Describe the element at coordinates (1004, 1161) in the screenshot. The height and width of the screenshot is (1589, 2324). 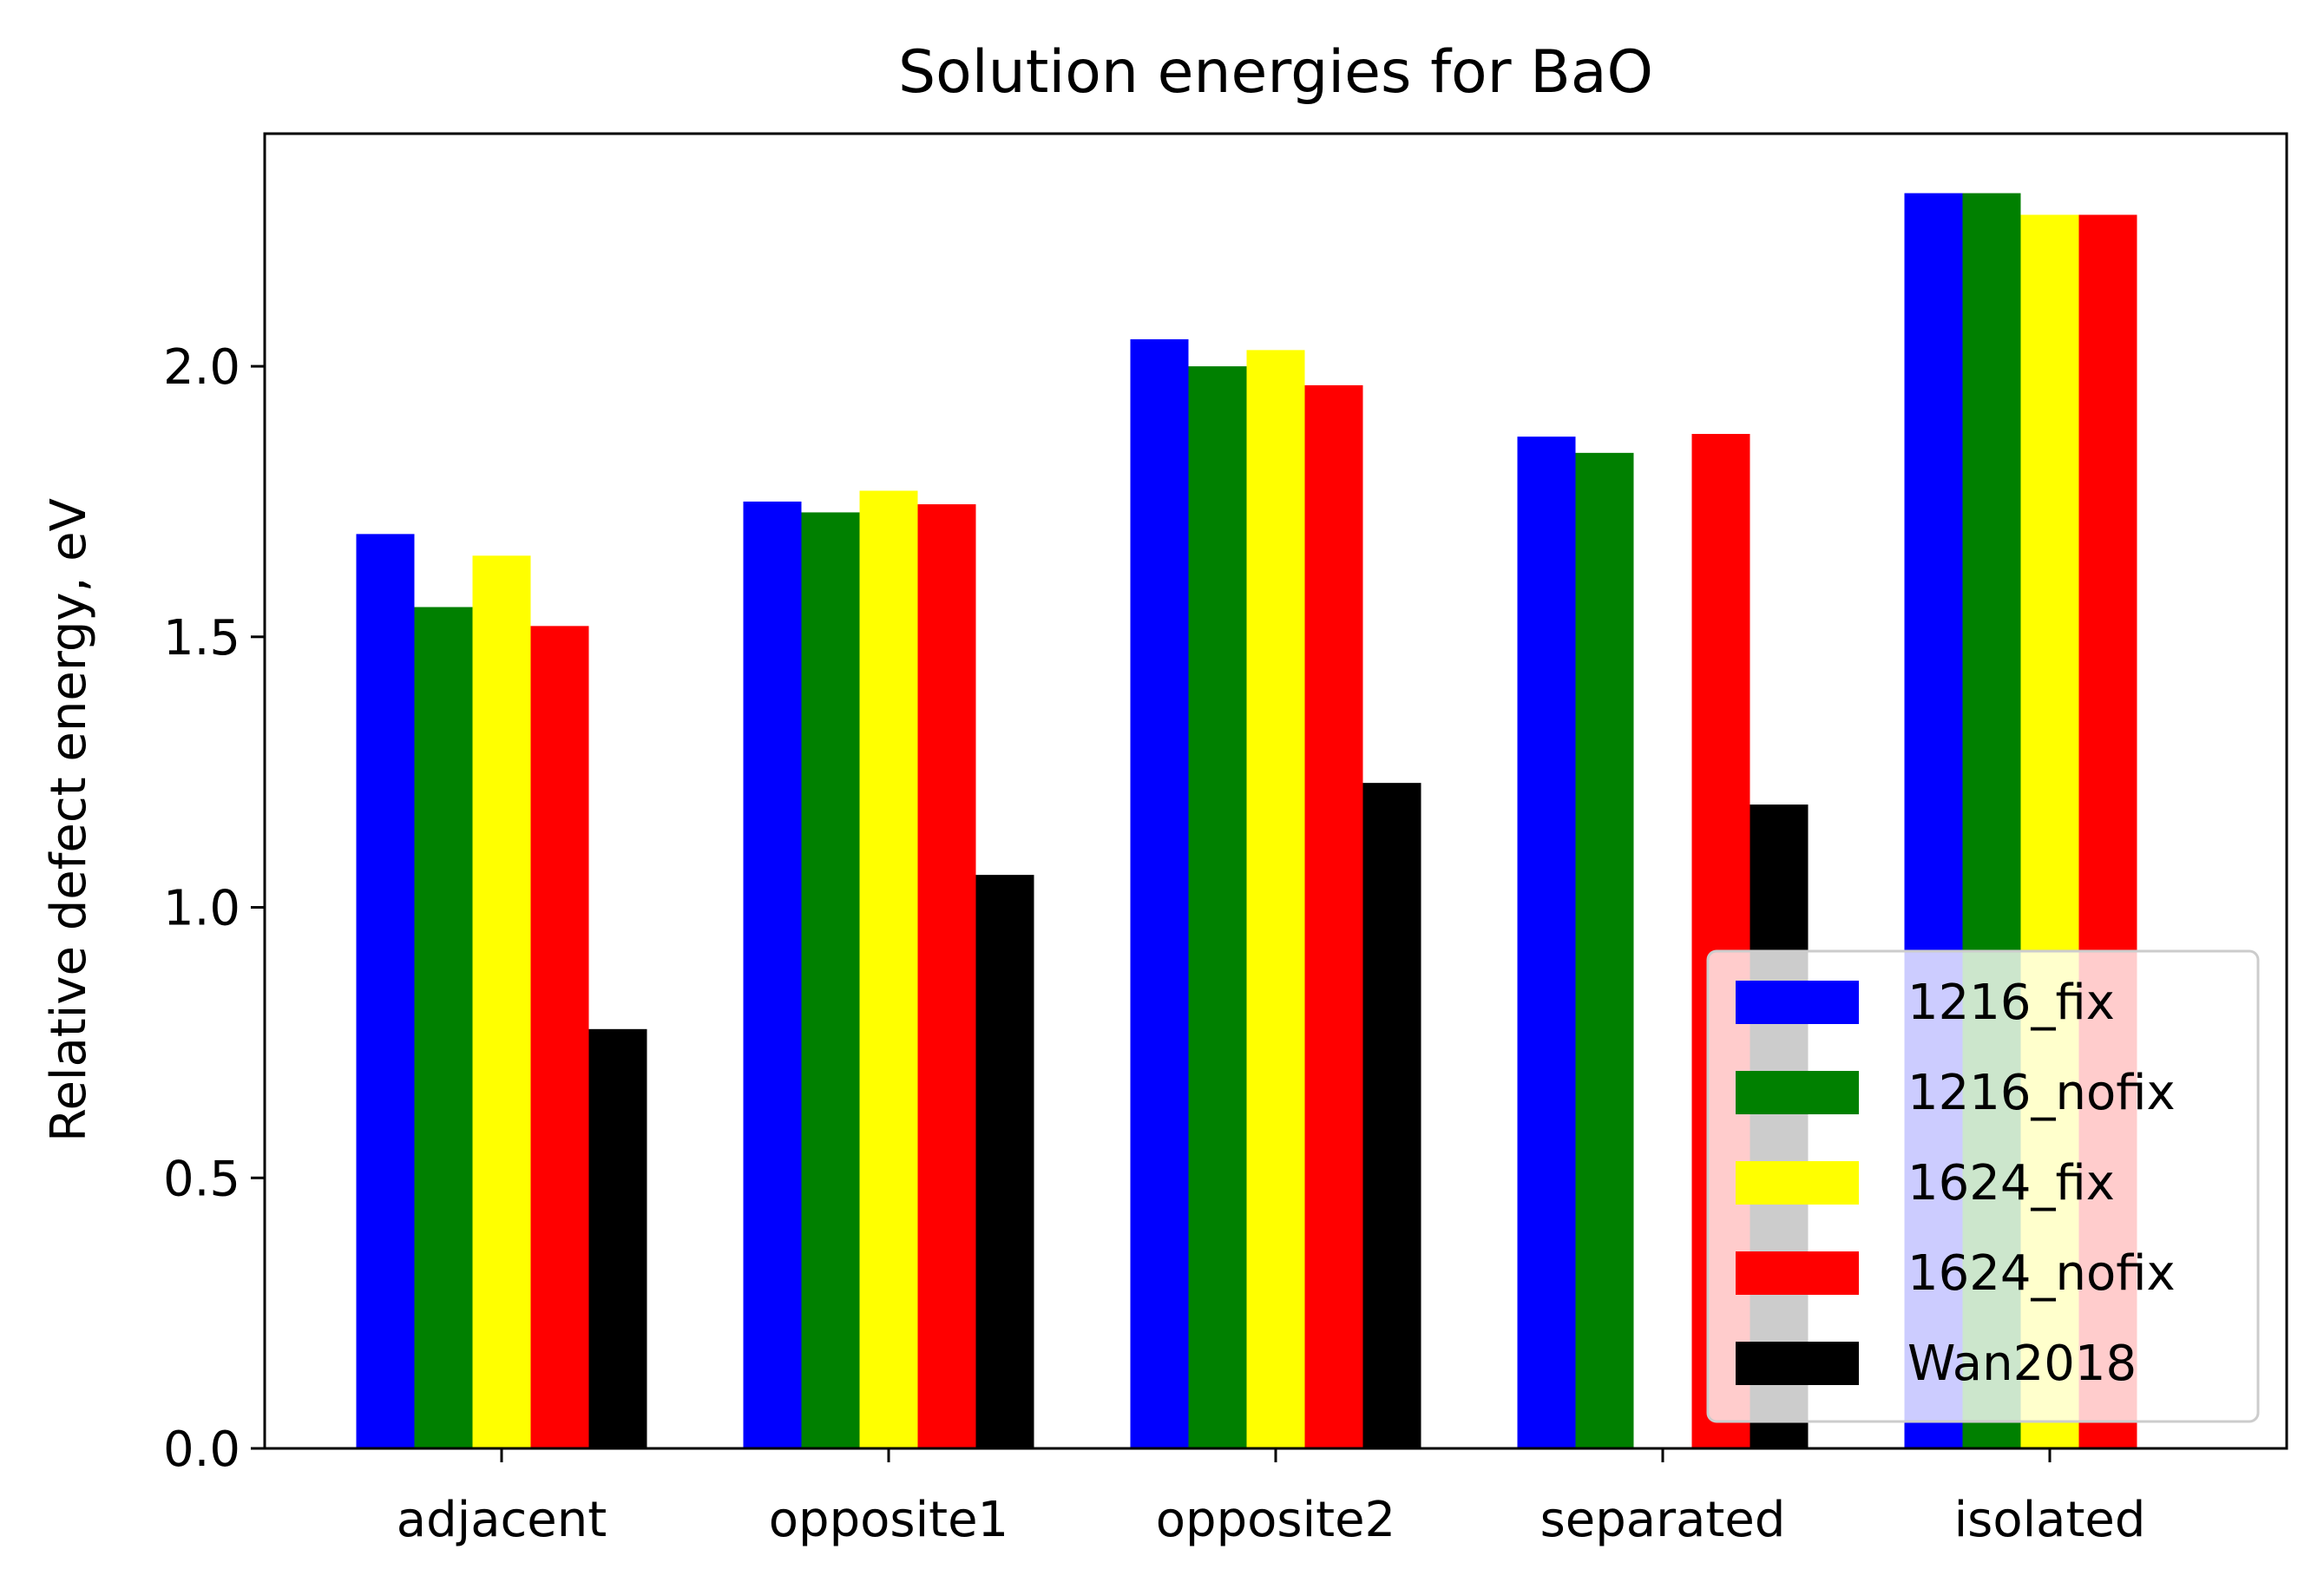
I see `bar-Wan2018-opposite1` at that location.